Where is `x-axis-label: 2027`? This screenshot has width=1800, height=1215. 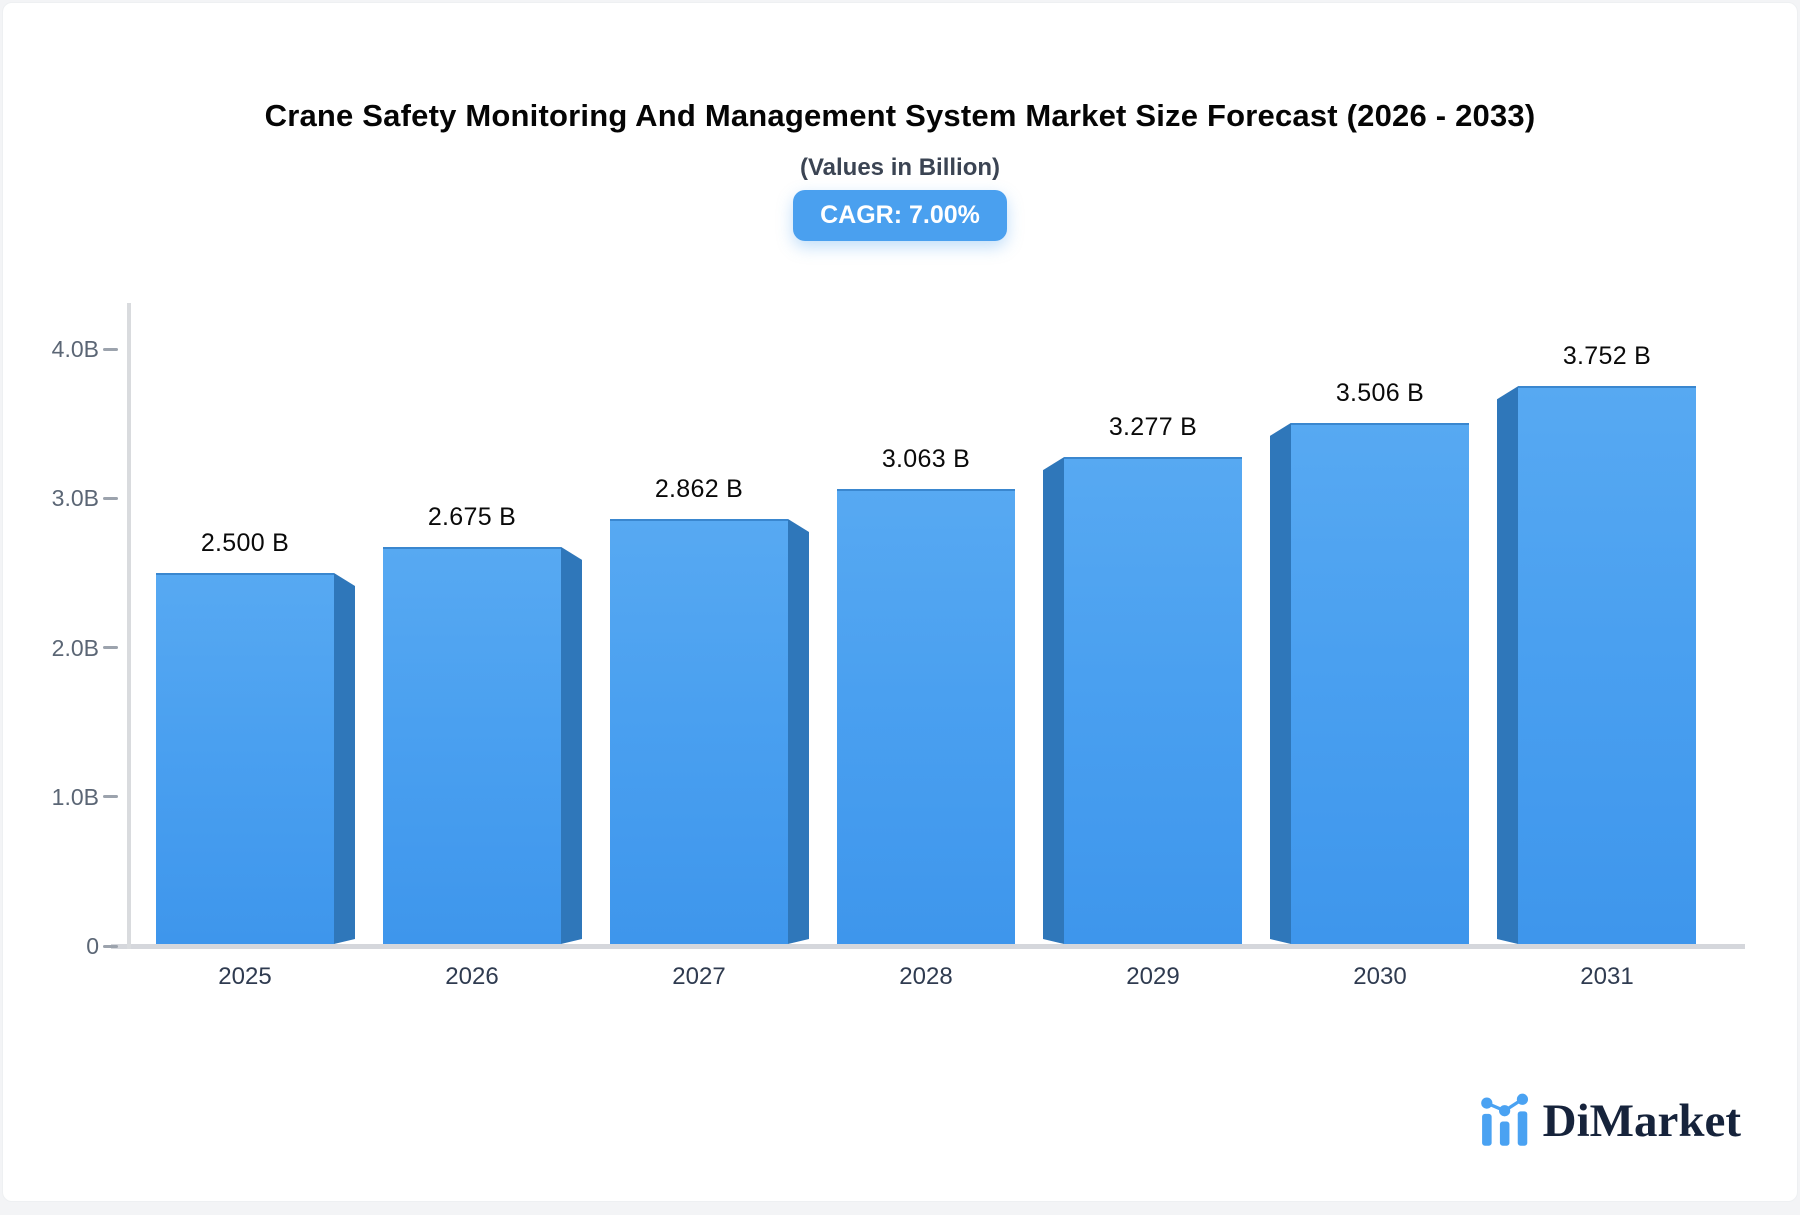 x-axis-label: 2027 is located at coordinates (699, 976).